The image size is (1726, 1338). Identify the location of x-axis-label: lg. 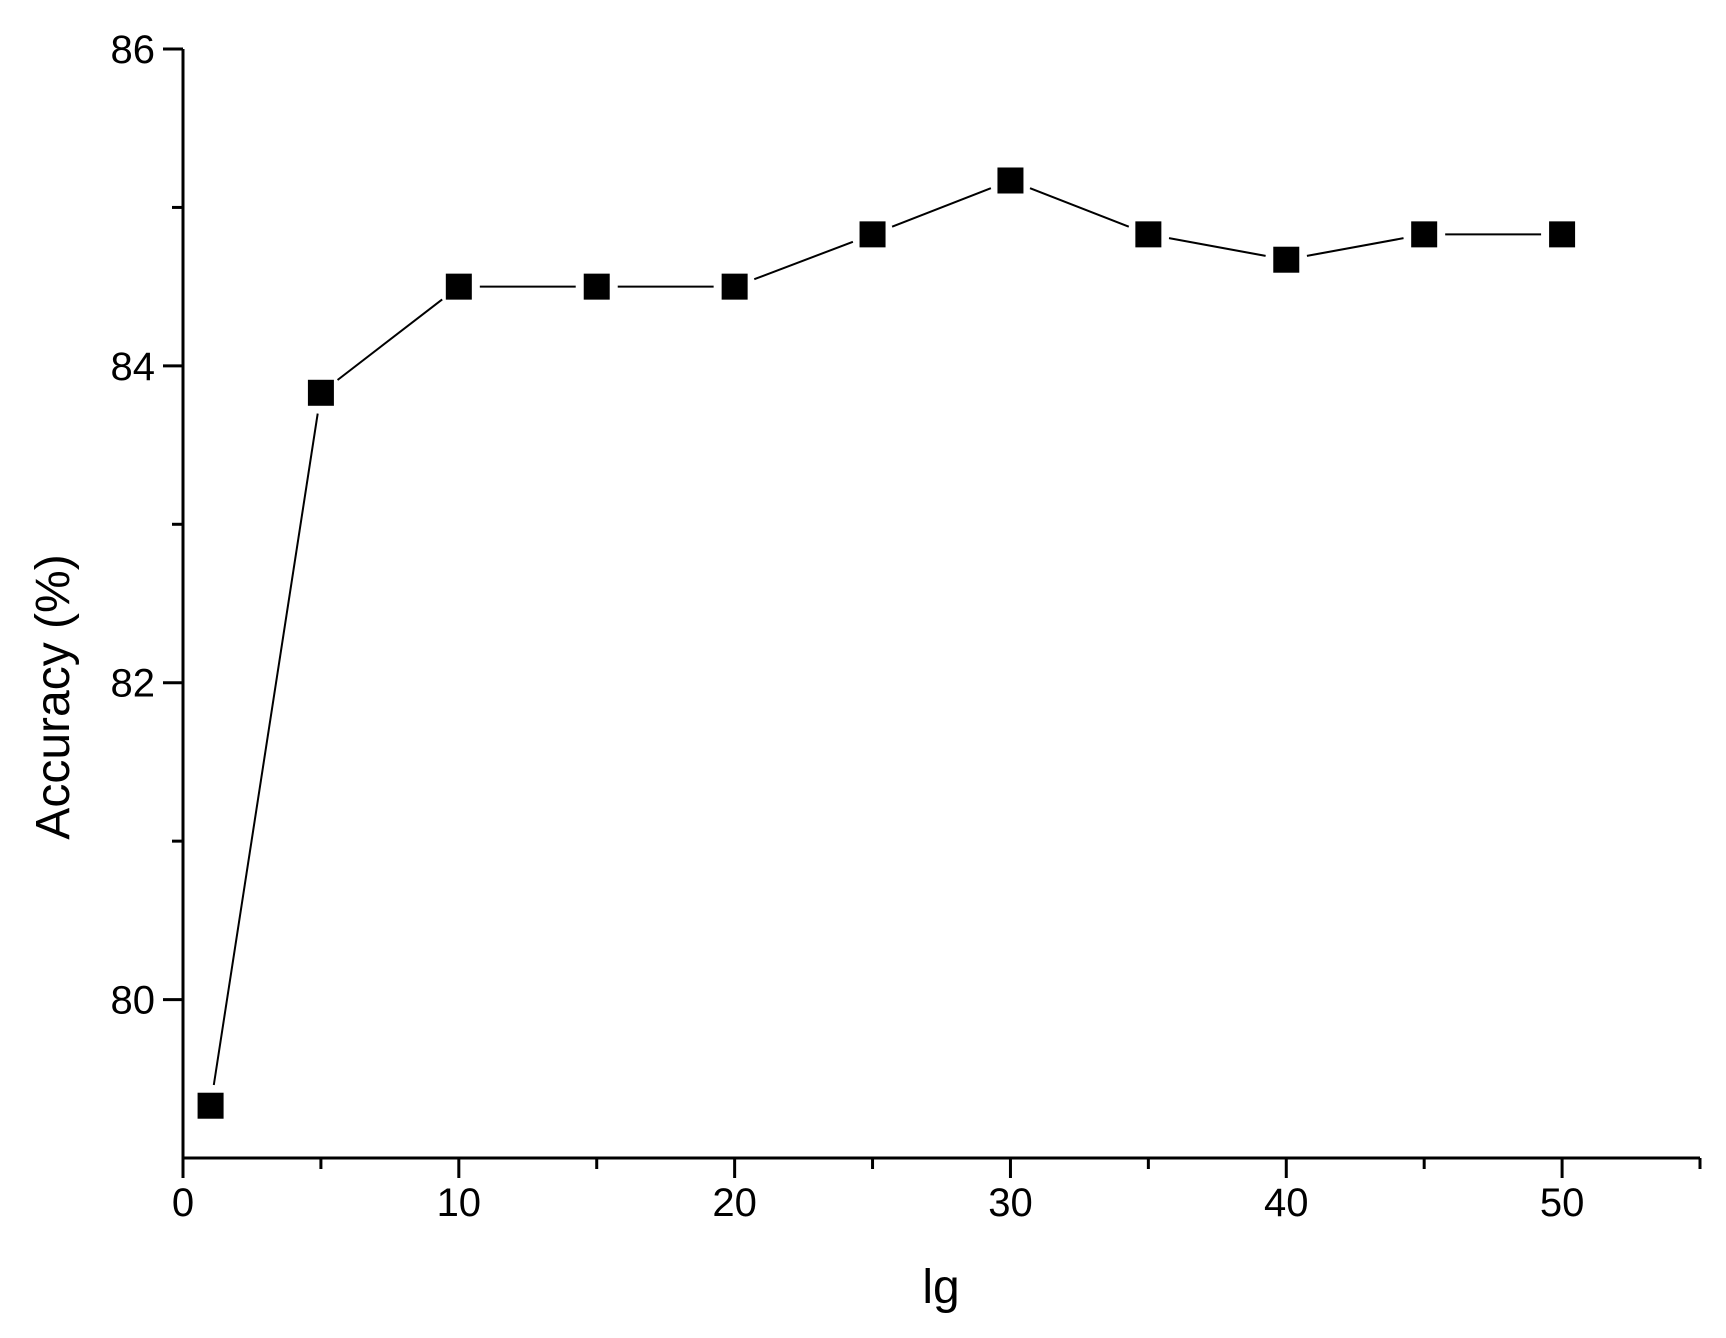
(940, 1287).